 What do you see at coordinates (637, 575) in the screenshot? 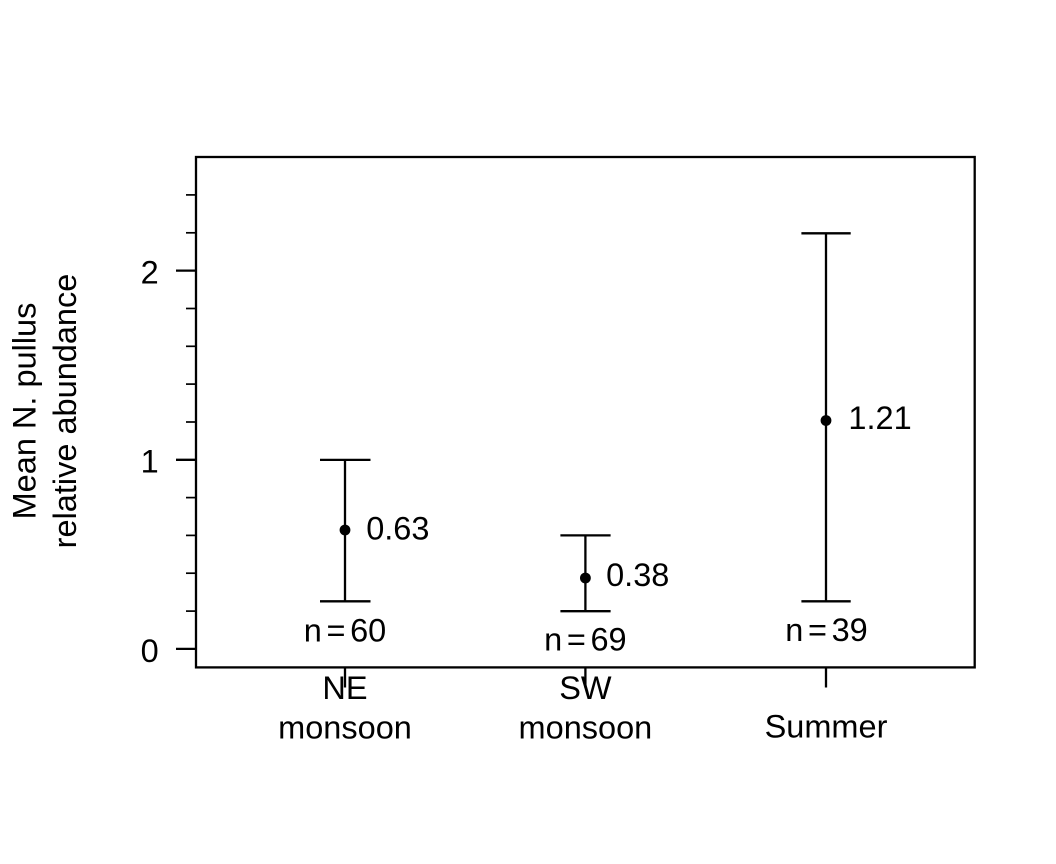
I see `svg-text: 0.38` at bounding box center [637, 575].